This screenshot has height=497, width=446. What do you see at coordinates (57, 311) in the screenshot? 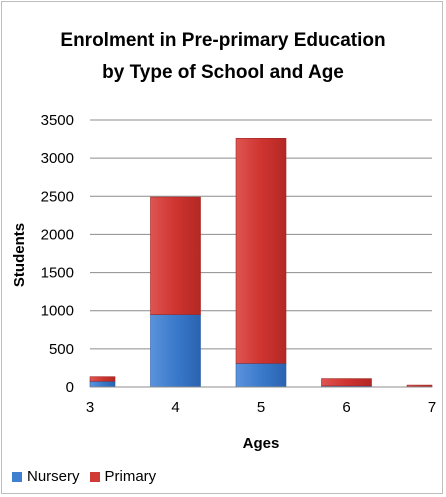
I see `y-tick-label: 1000` at bounding box center [57, 311].